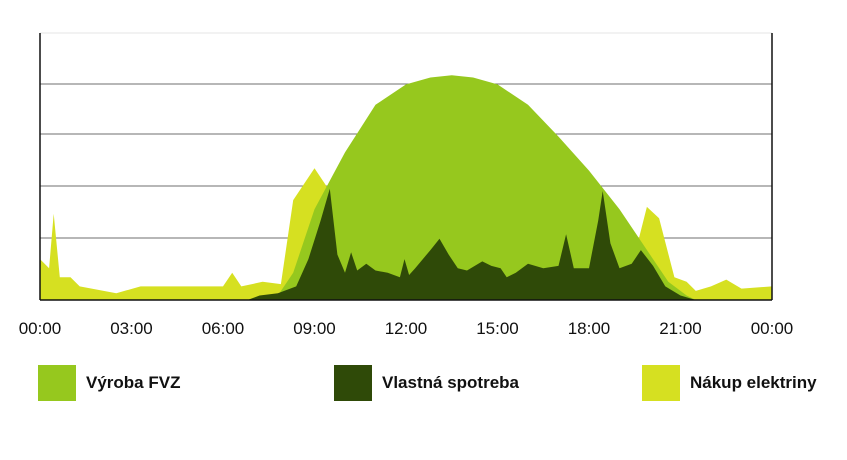 The height and width of the screenshot is (460, 847). What do you see at coordinates (589, 328) in the screenshot?
I see `x-tick-label: 18:00` at bounding box center [589, 328].